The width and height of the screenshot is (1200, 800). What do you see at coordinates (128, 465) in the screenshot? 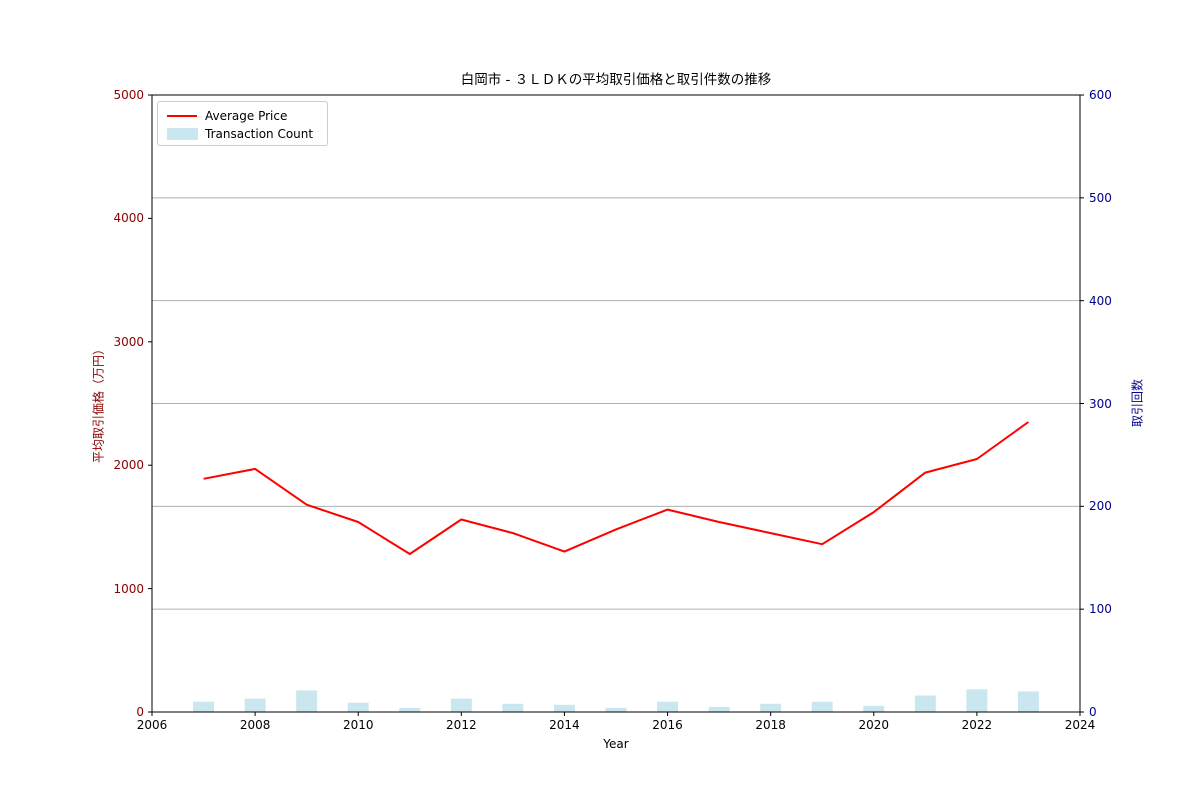
I see `y-tick-left-label: 2000` at bounding box center [128, 465].